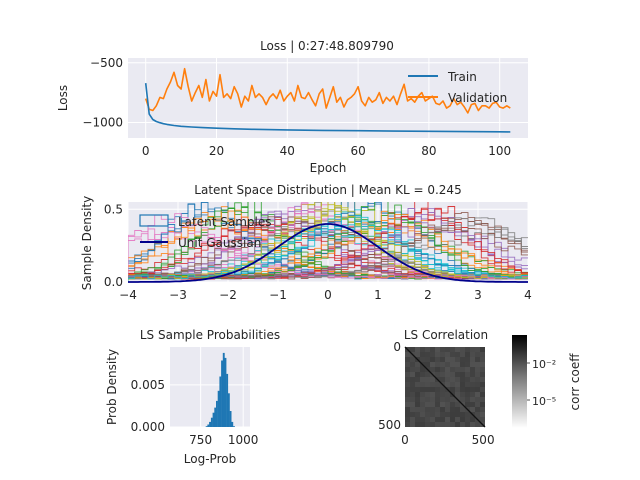  What do you see at coordinates (457, 87) in the screenshot?
I see `loss-legend: Train Validation` at bounding box center [457, 87].